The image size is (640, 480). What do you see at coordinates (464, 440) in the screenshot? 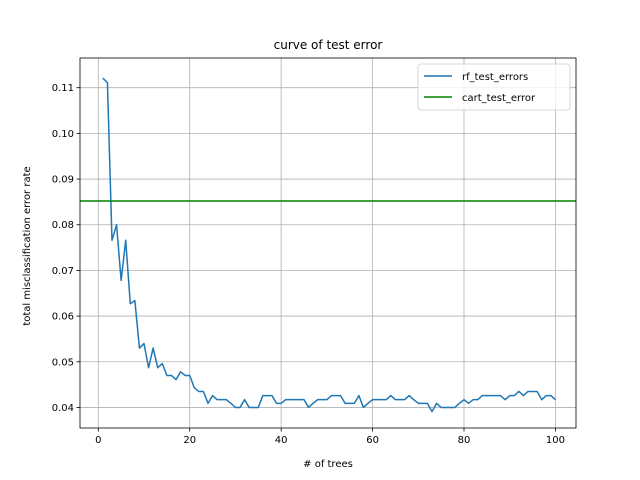
I see `x-tick-label: 80` at bounding box center [464, 440].